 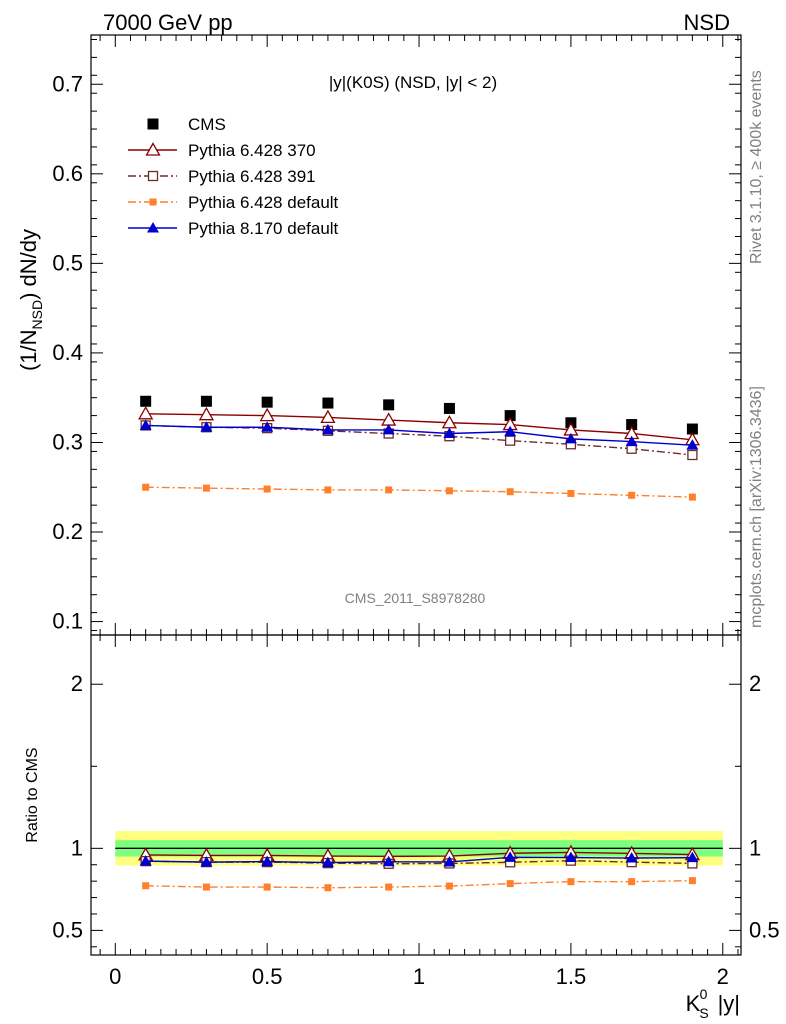 I want to click on ratio-series-pythia-6-428-default, so click(x=419, y=884).